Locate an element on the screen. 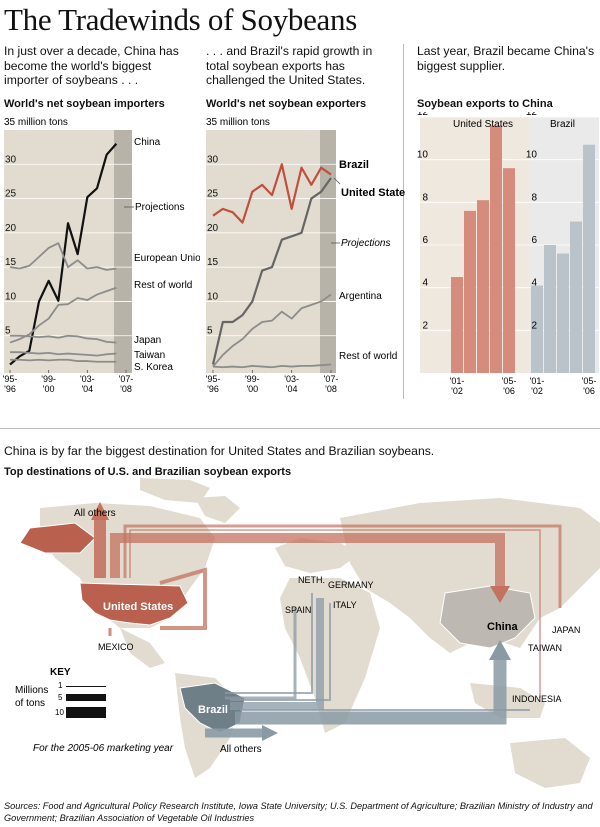 This screenshot has width=600, height=827. exporters-plot-area is located at coordinates (271, 251).